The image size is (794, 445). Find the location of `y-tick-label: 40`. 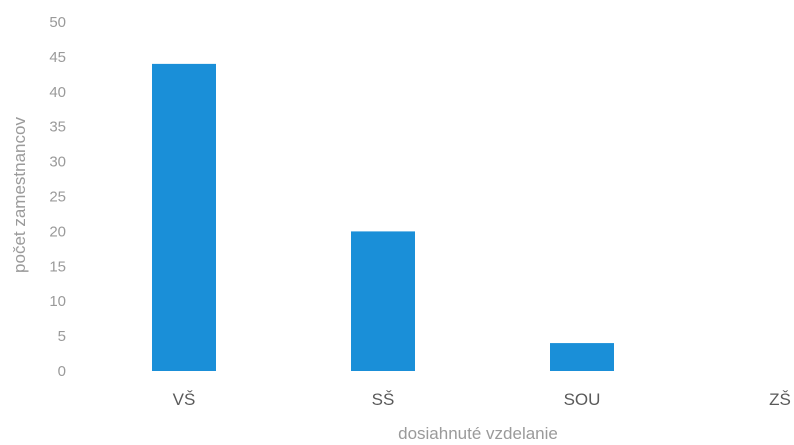

y-tick-label: 40 is located at coordinates (57, 92).